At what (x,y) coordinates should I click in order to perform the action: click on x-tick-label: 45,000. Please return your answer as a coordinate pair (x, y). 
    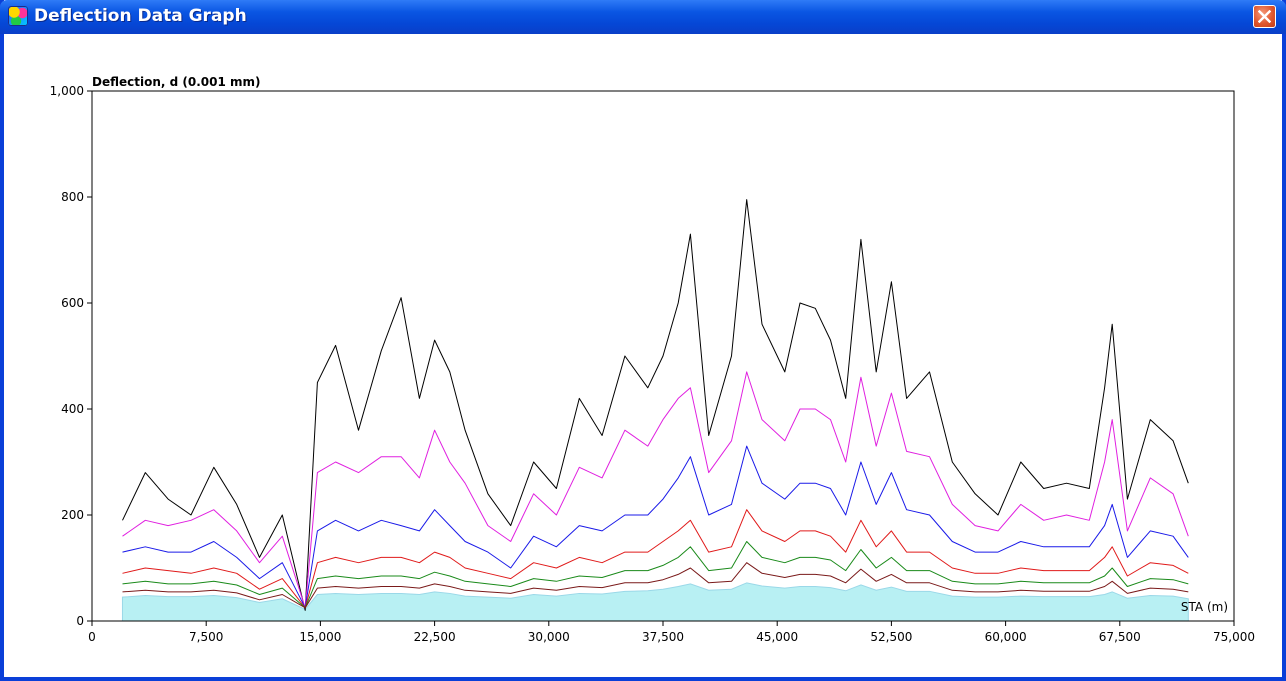
    Looking at the image, I should click on (777, 637).